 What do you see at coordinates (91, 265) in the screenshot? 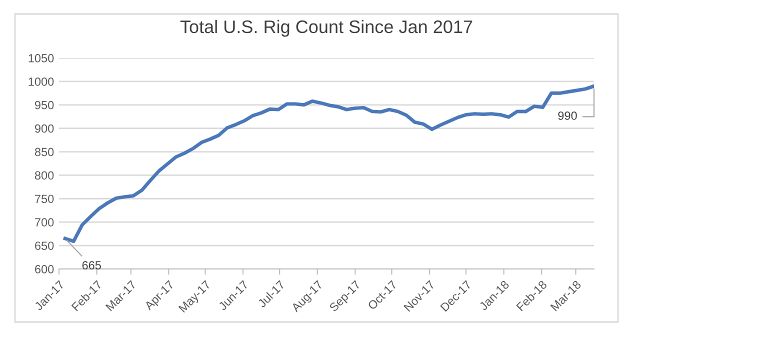
I see `annotation: 665` at bounding box center [91, 265].